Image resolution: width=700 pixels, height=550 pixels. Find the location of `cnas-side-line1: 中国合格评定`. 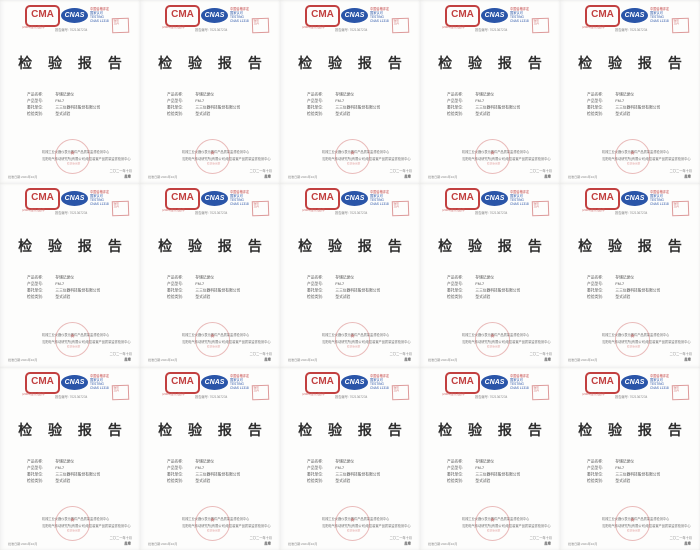

cnas-side-line1: 中国合格评定 is located at coordinates (660, 9).